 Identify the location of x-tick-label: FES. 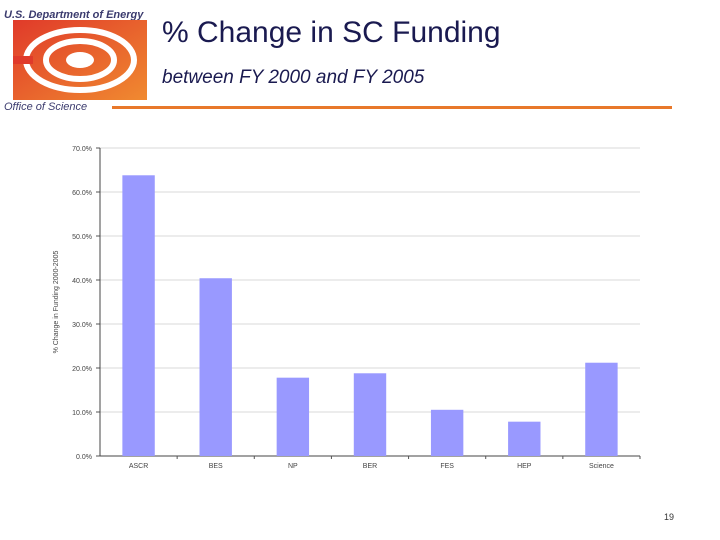
(447, 466).